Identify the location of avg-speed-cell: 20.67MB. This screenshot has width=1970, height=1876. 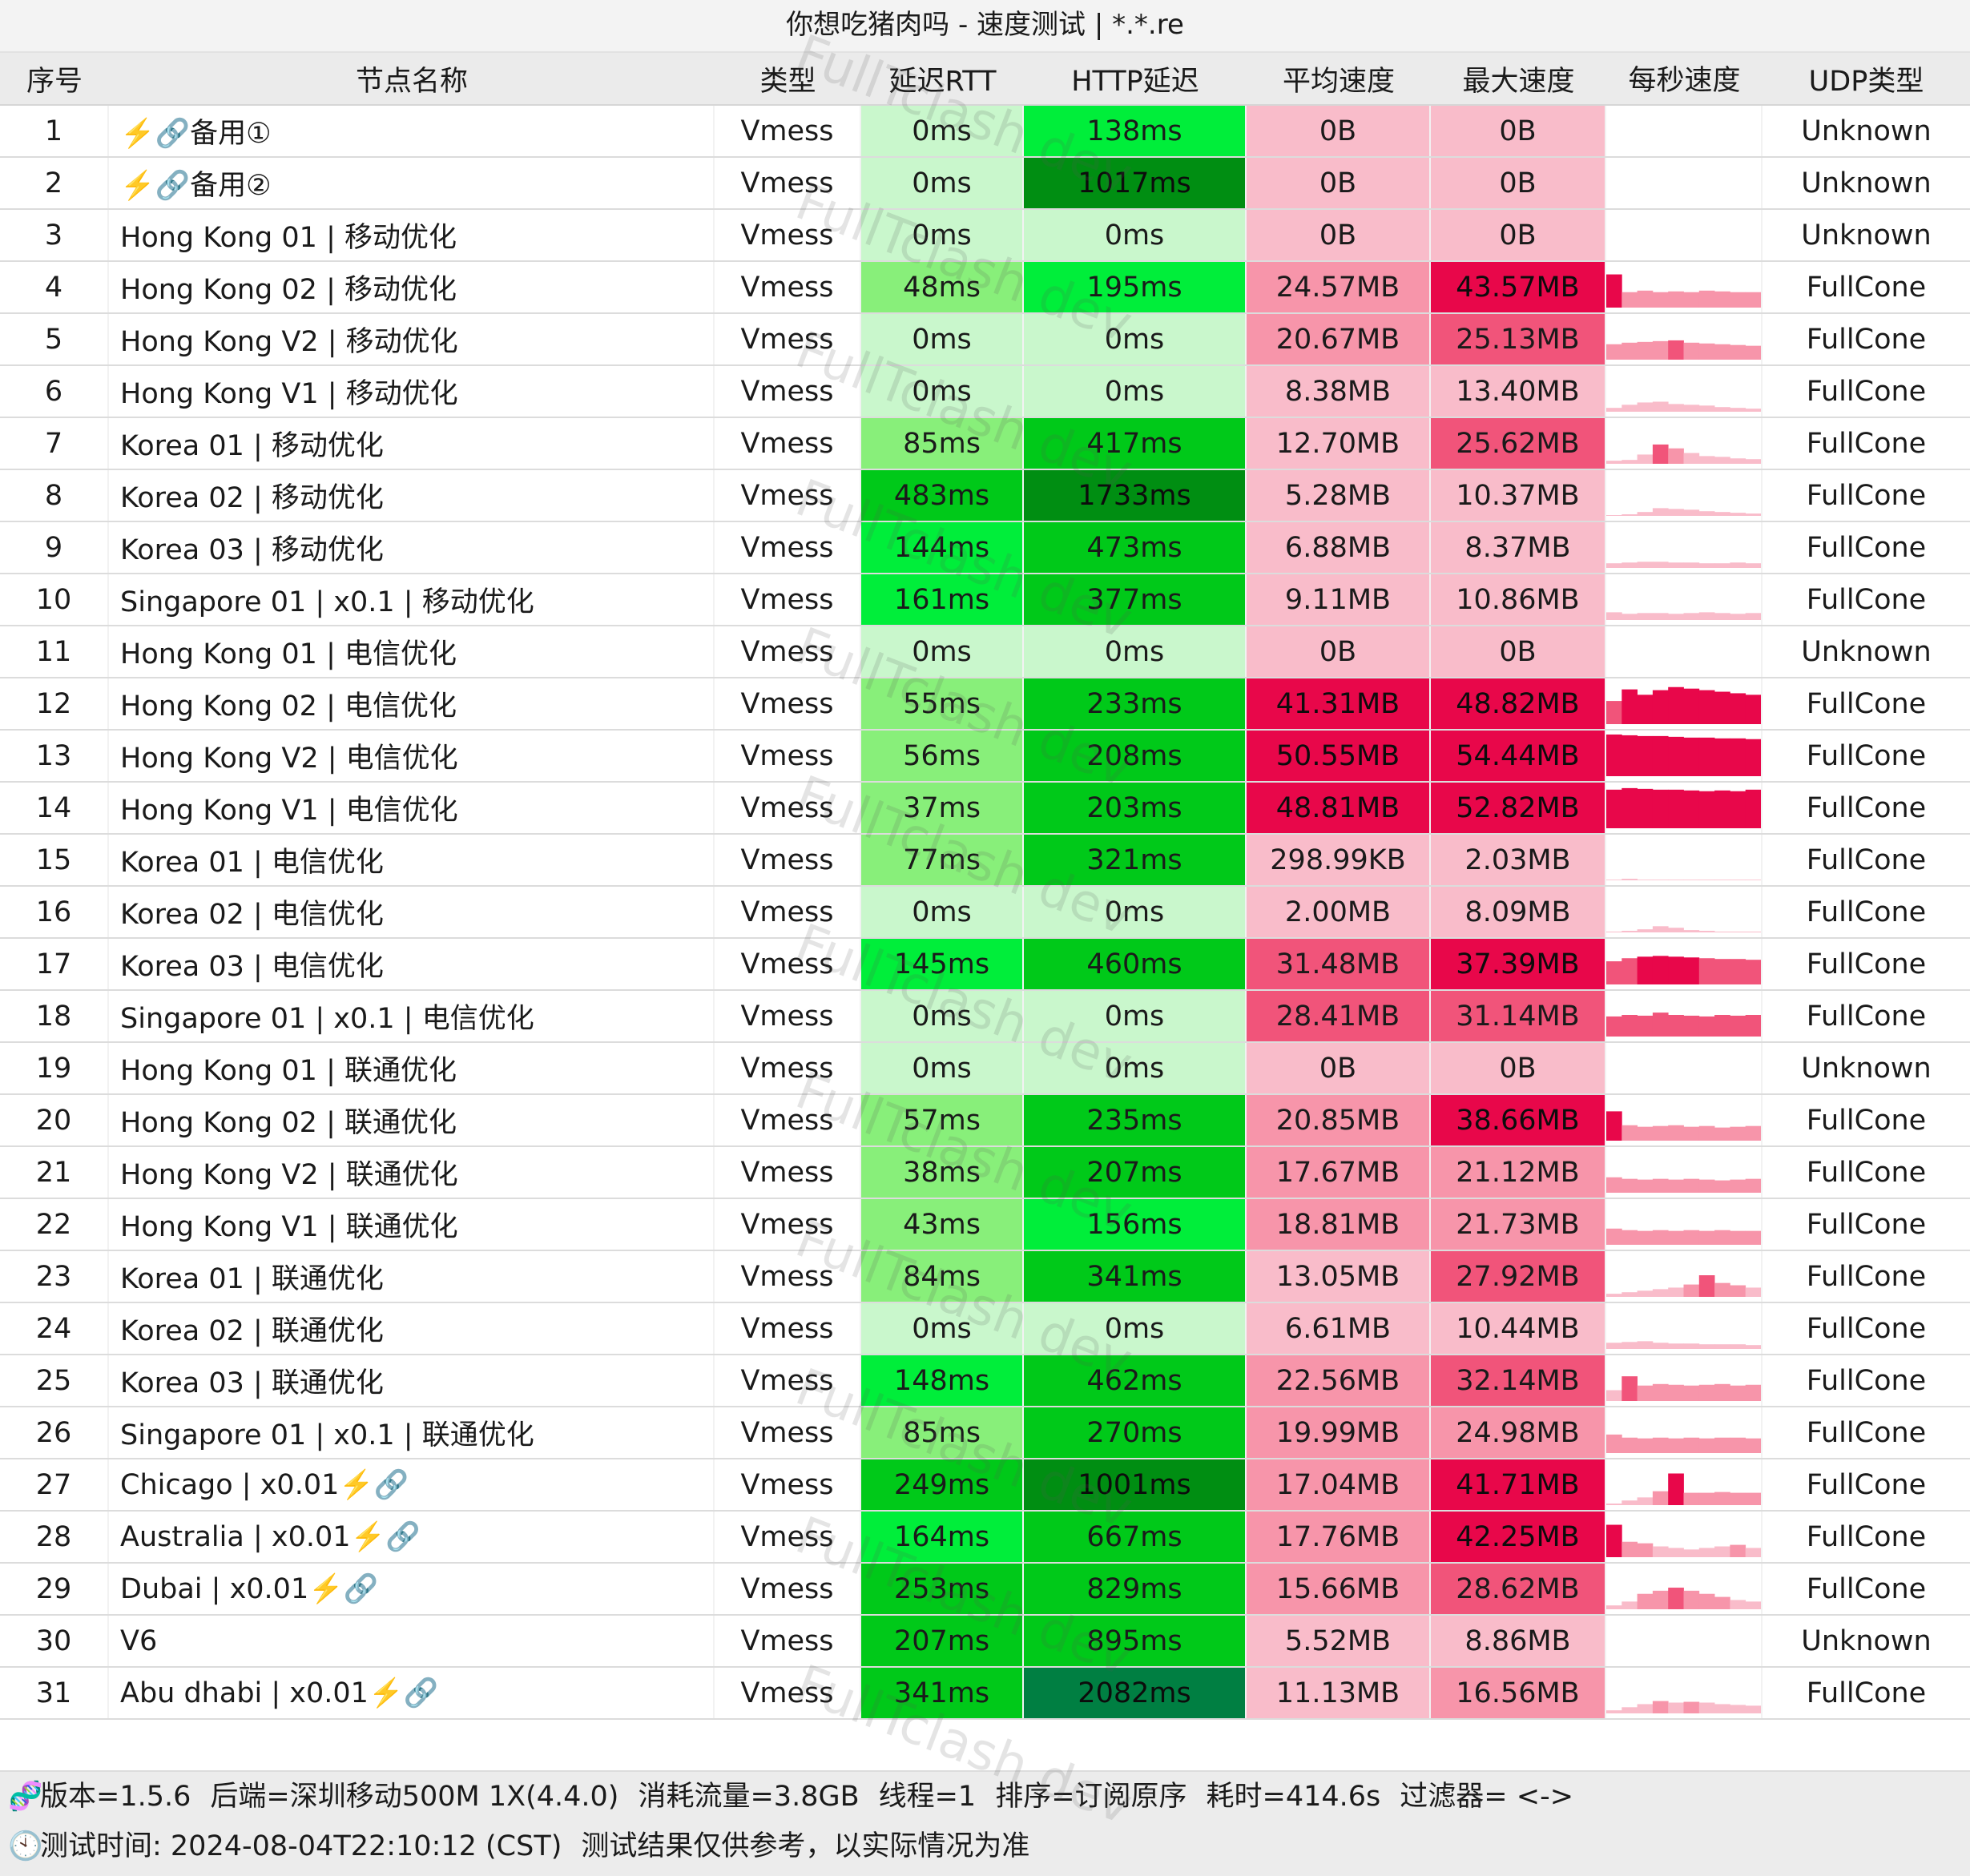
(1339, 339).